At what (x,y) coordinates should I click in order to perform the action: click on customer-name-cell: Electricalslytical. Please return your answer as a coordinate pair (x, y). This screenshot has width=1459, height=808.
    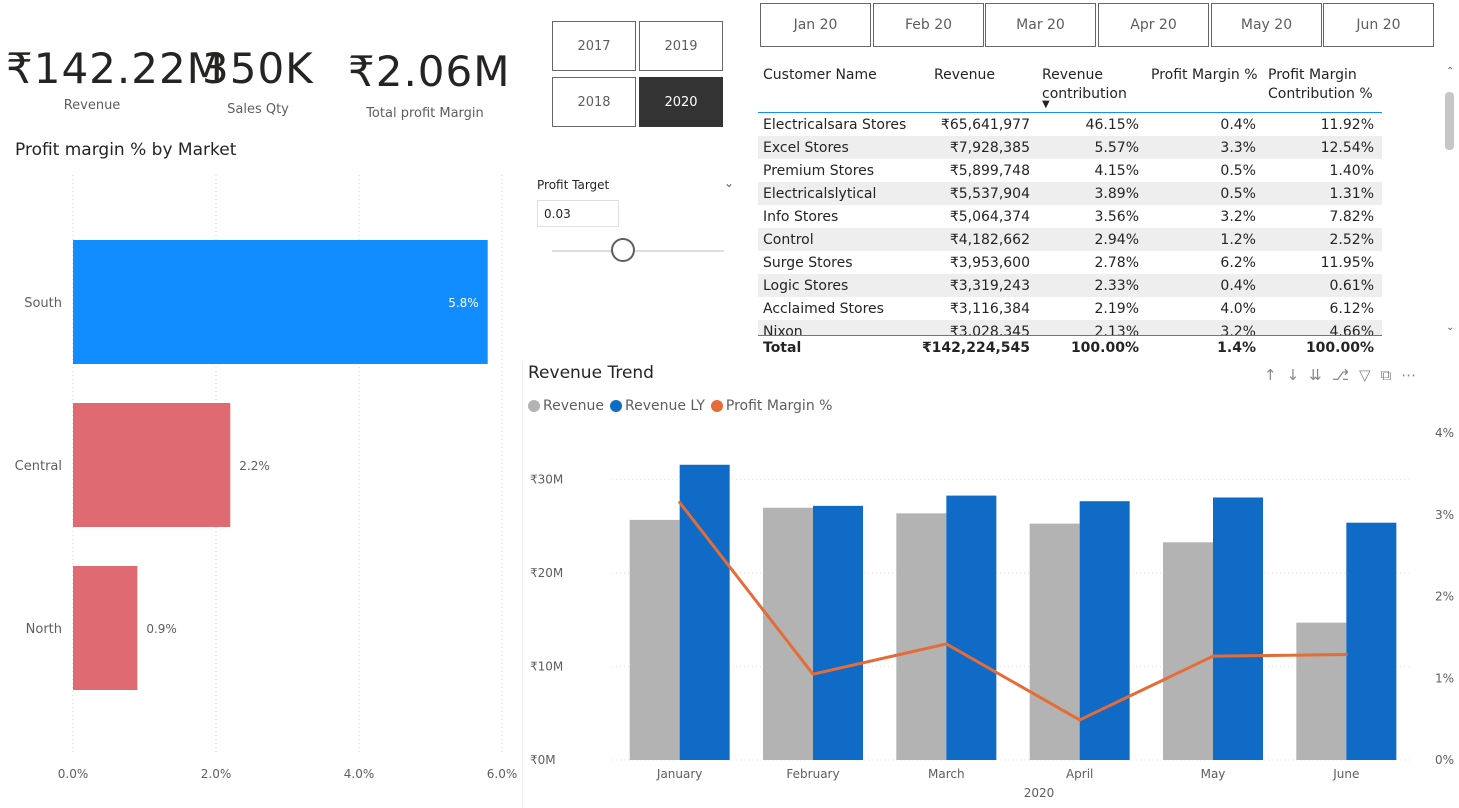
    Looking at the image, I should click on (820, 193).